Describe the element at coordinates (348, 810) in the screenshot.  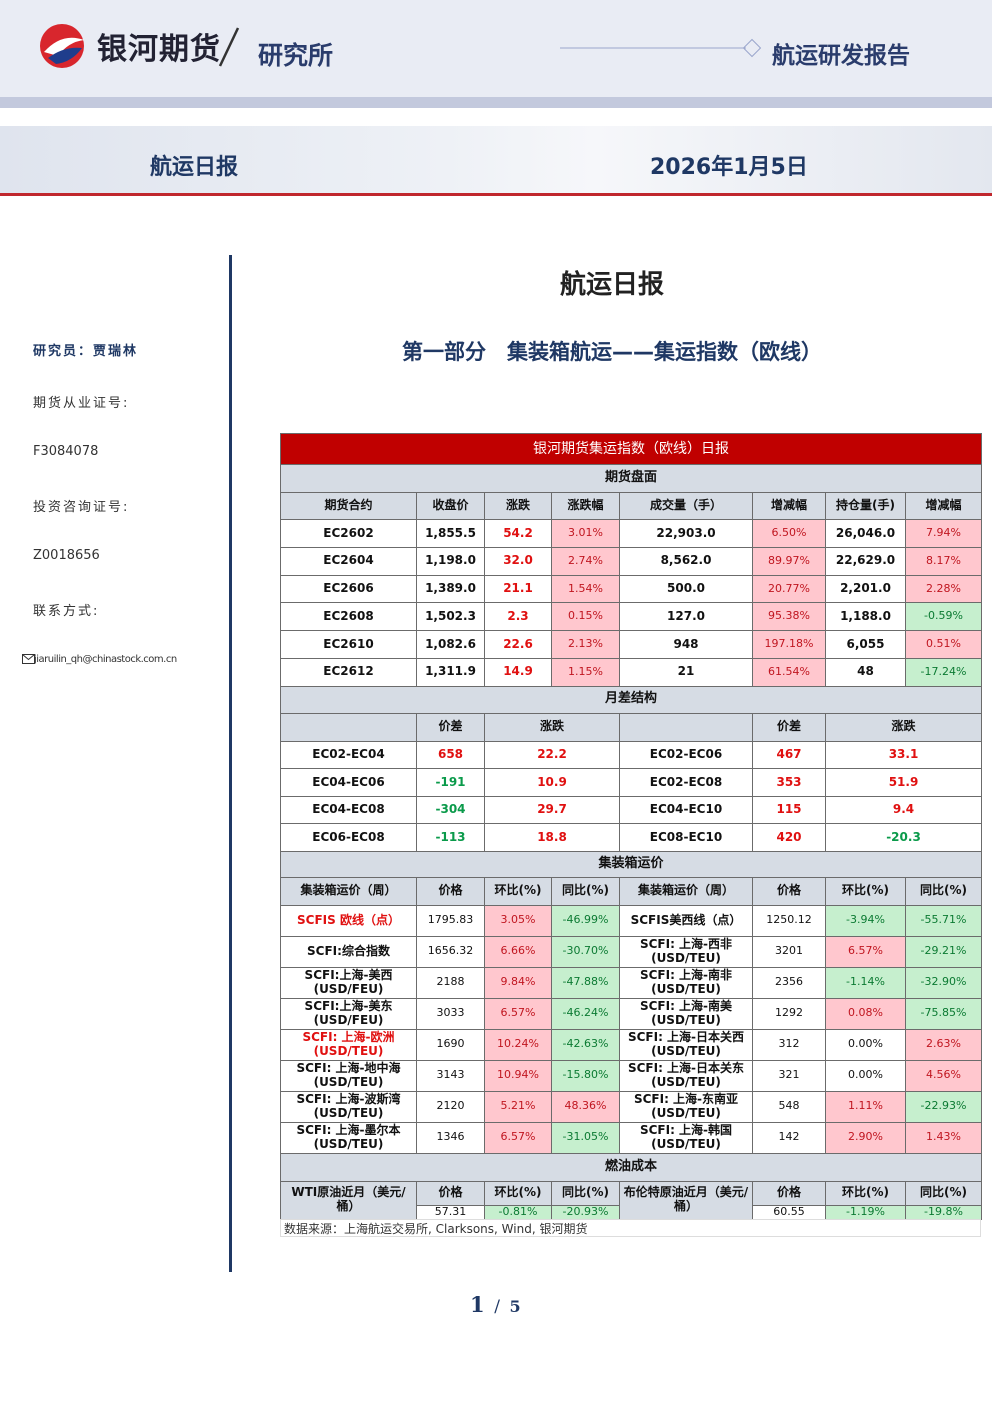
I see `cell: EC04-EC08` at that location.